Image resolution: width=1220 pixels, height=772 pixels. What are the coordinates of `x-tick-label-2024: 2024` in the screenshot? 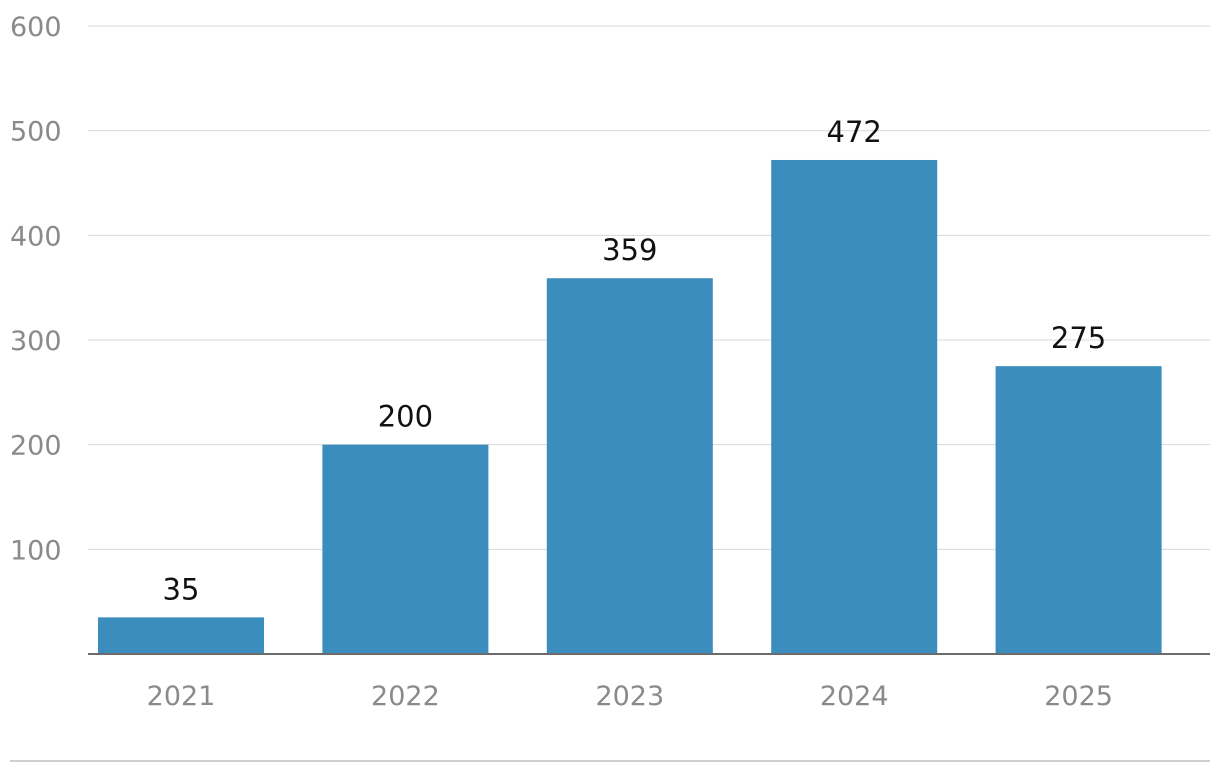 It's located at (854, 696).